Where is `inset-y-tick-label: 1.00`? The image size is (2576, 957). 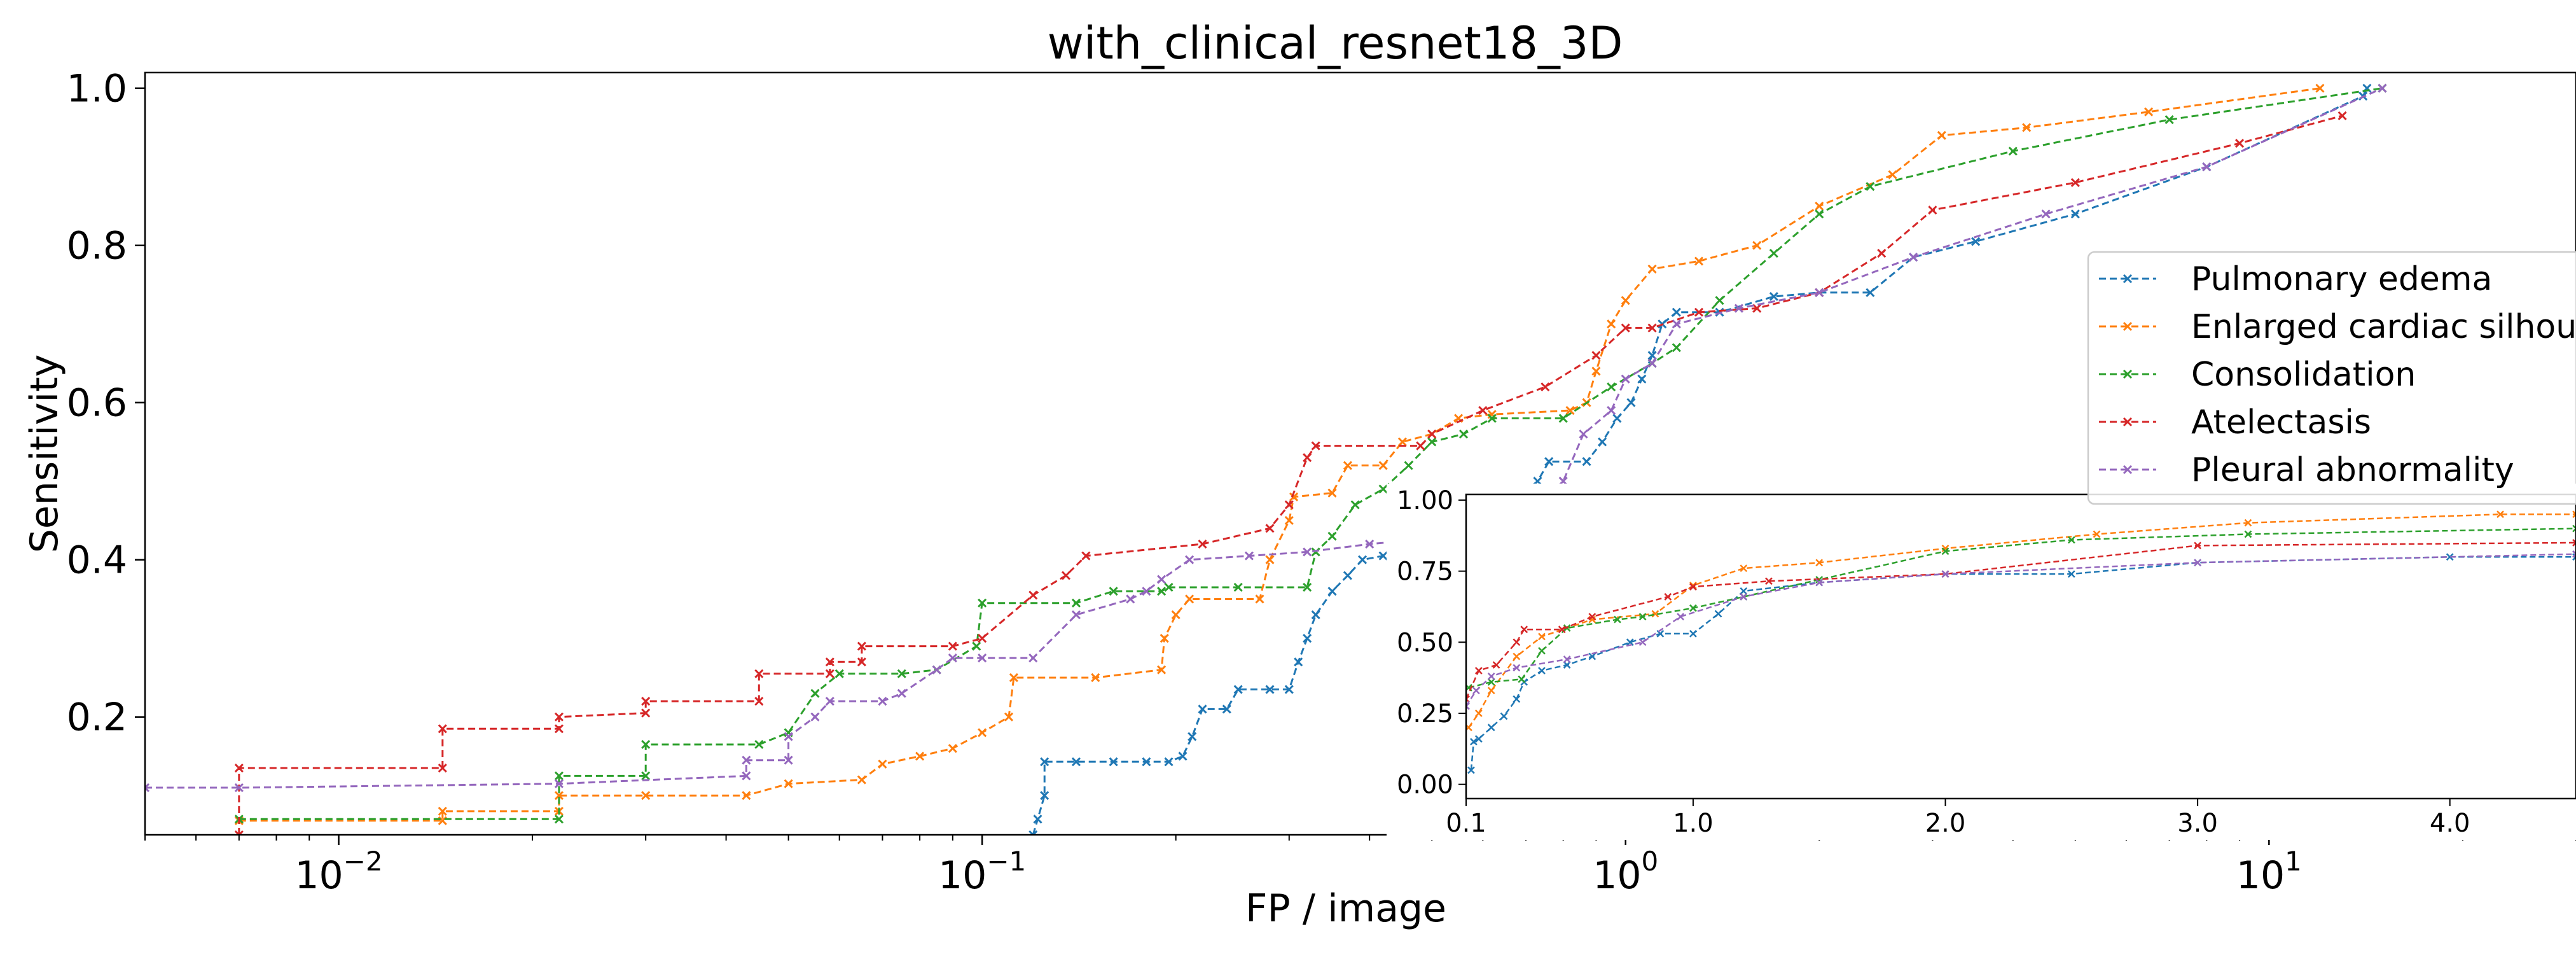 inset-y-tick-label: 1.00 is located at coordinates (1425, 500).